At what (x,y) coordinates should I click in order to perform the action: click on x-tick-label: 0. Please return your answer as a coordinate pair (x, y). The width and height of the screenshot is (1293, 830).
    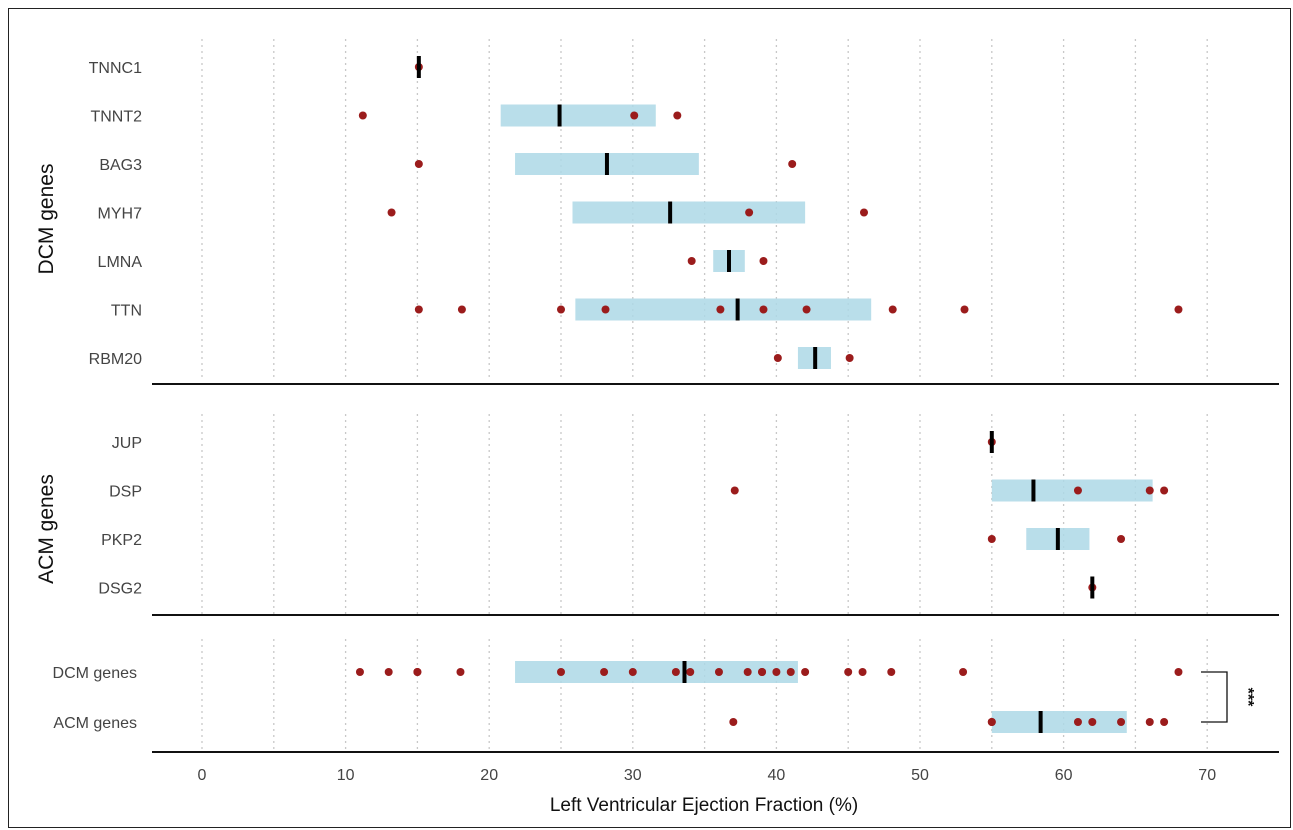
    Looking at the image, I should click on (202, 775).